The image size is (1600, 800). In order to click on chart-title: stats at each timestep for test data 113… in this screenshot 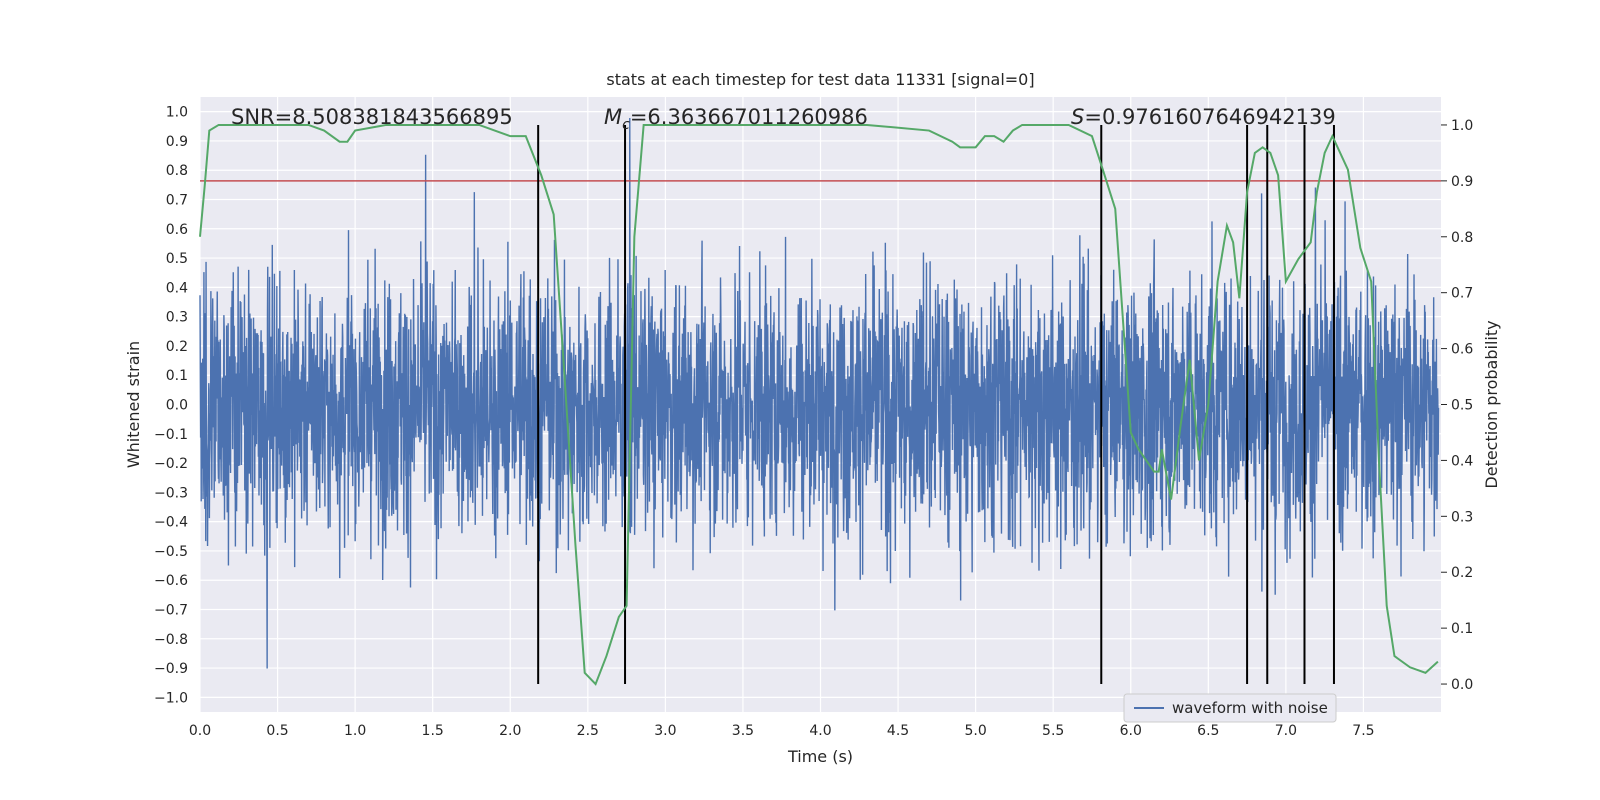, I will do `click(820, 79)`.